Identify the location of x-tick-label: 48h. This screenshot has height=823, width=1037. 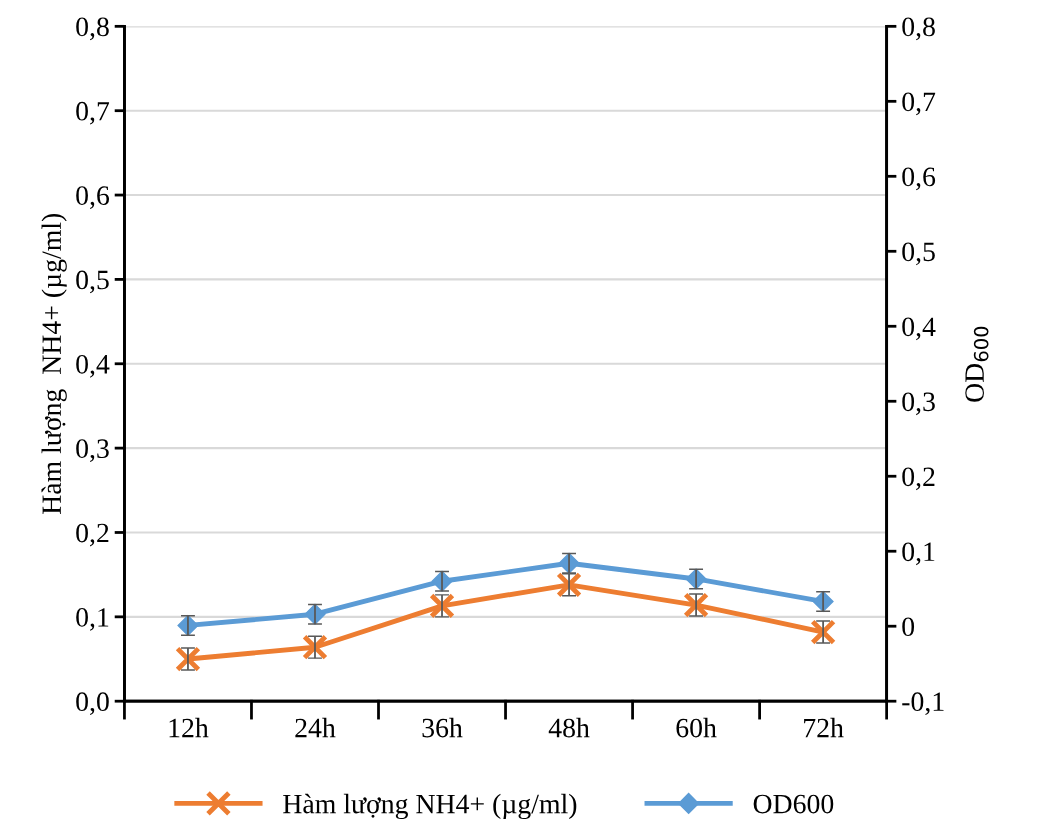
(569, 727).